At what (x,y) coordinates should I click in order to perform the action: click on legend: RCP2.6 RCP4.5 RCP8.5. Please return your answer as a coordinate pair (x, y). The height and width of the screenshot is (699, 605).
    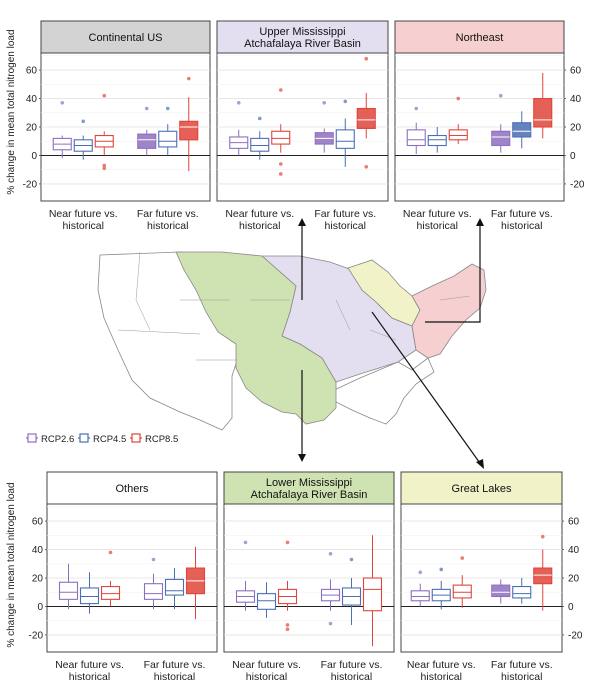
    Looking at the image, I should click on (102, 439).